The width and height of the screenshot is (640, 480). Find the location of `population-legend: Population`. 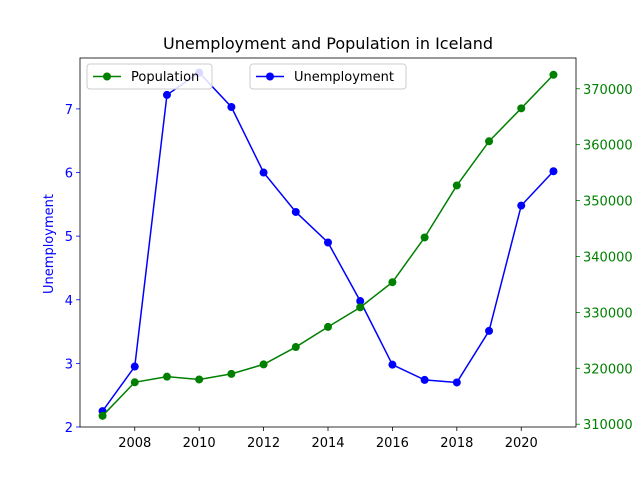

population-legend: Population is located at coordinates (149, 76).